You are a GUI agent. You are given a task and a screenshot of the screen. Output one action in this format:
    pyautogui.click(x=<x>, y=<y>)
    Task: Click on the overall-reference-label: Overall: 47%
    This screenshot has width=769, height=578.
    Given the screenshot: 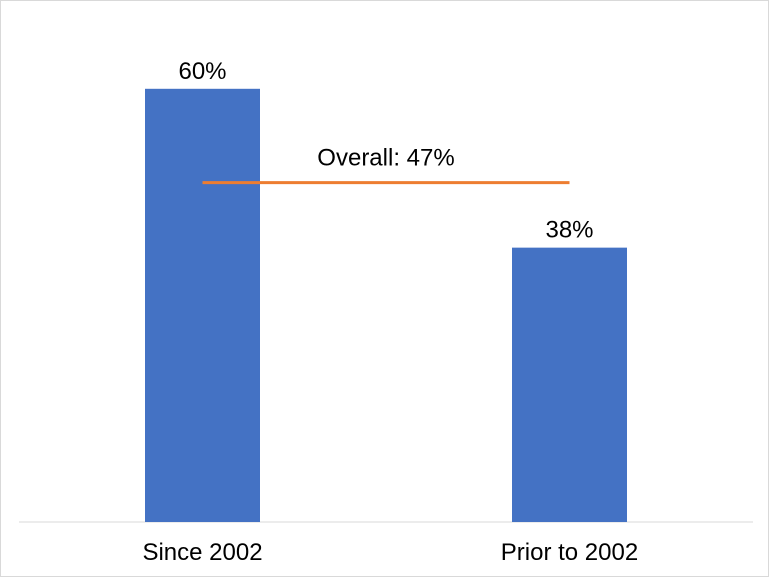 What is the action you would take?
    pyautogui.click(x=385, y=158)
    